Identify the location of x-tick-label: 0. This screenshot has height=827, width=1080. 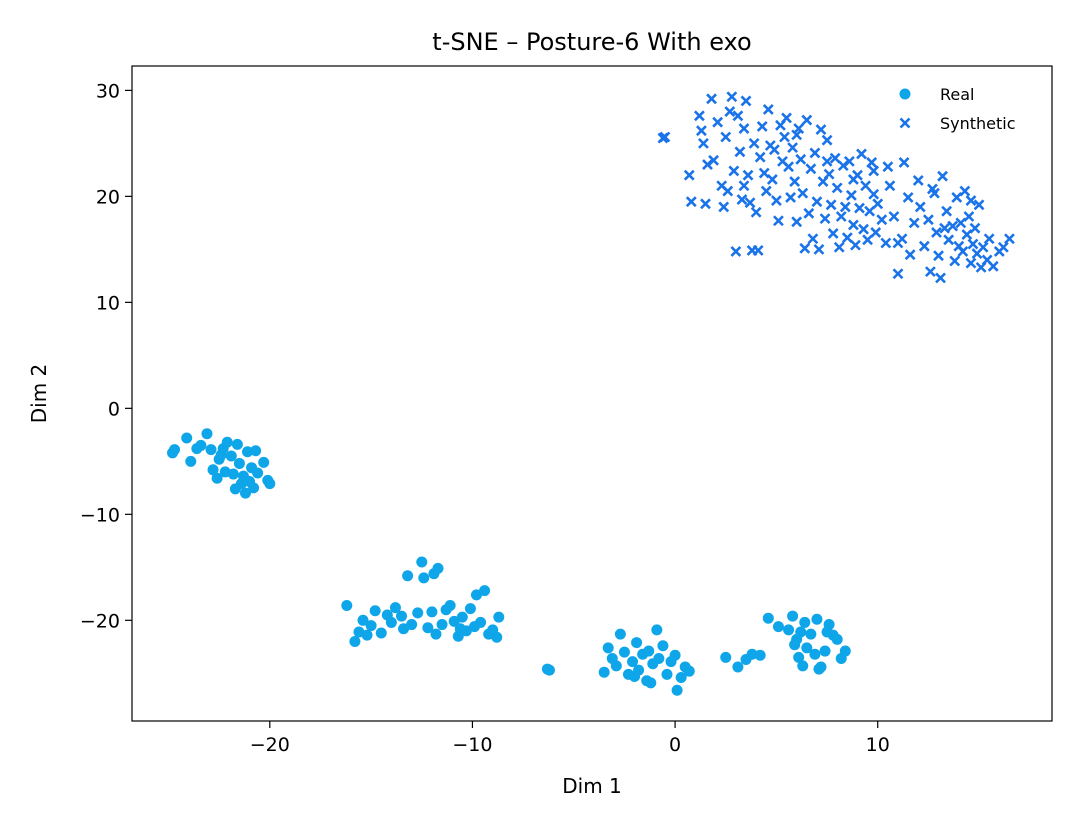
(675, 745).